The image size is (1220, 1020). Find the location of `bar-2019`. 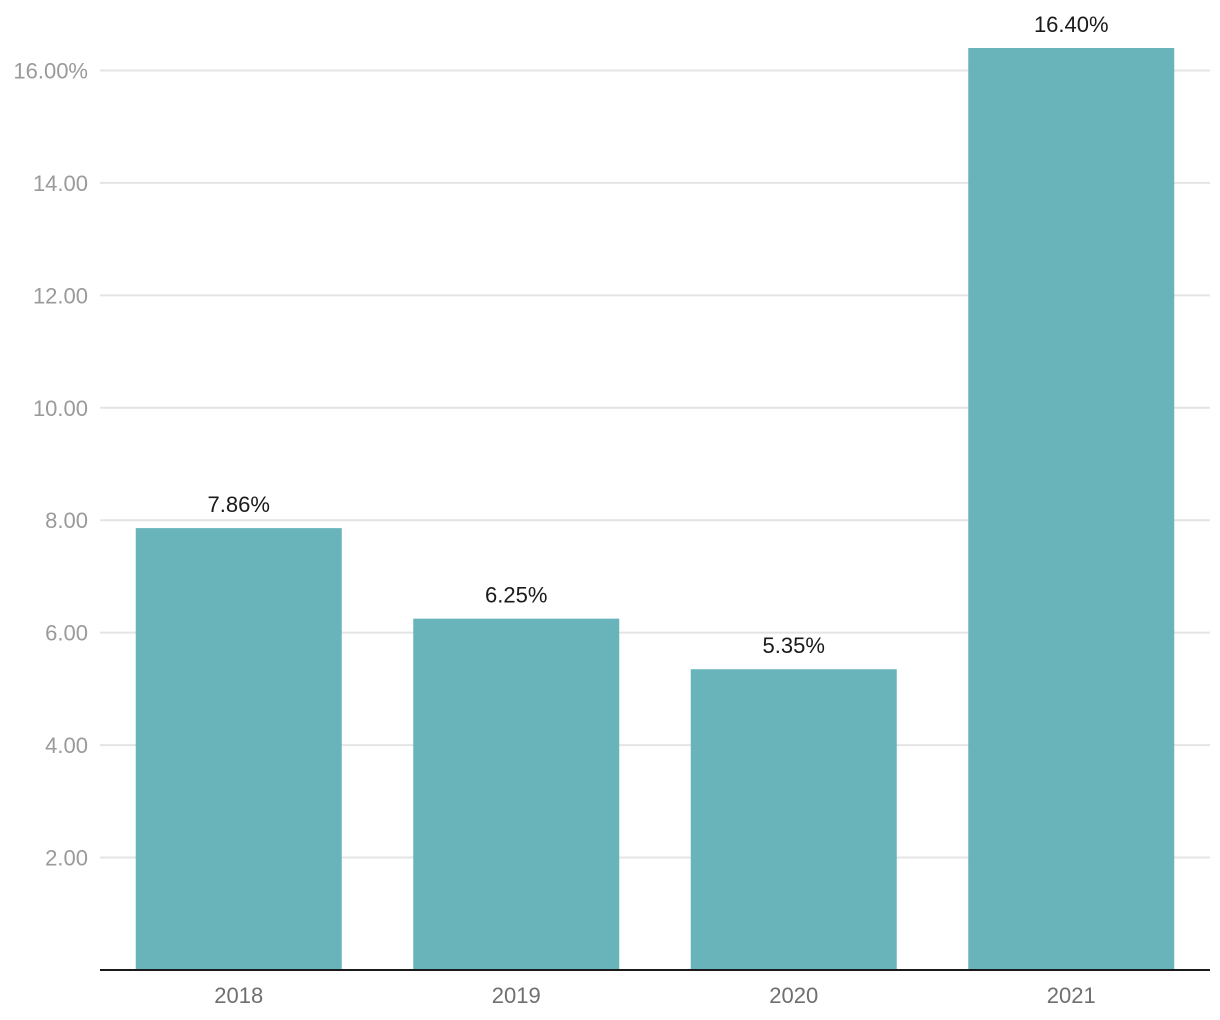

bar-2019 is located at coordinates (516, 794).